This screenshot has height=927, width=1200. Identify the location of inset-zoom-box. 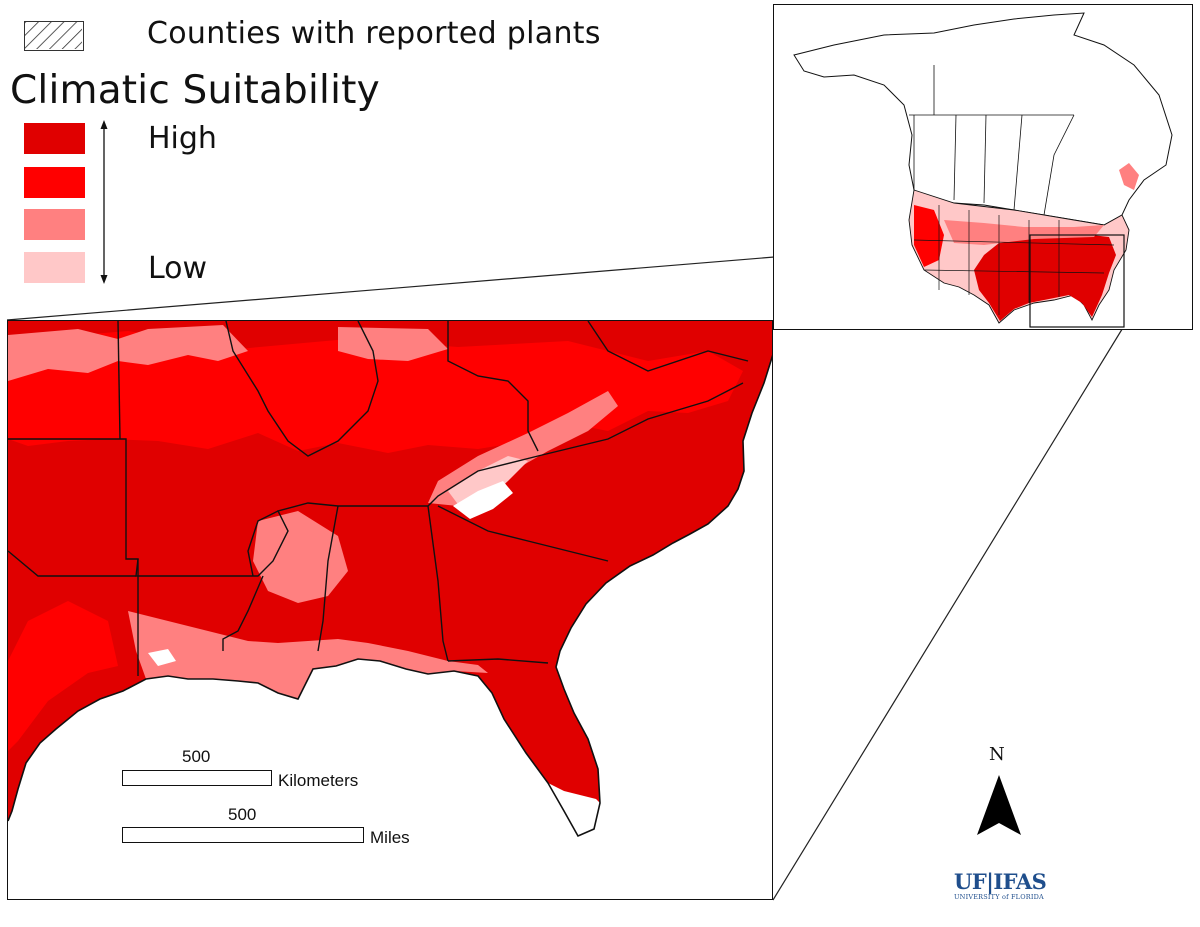
(1077, 281).